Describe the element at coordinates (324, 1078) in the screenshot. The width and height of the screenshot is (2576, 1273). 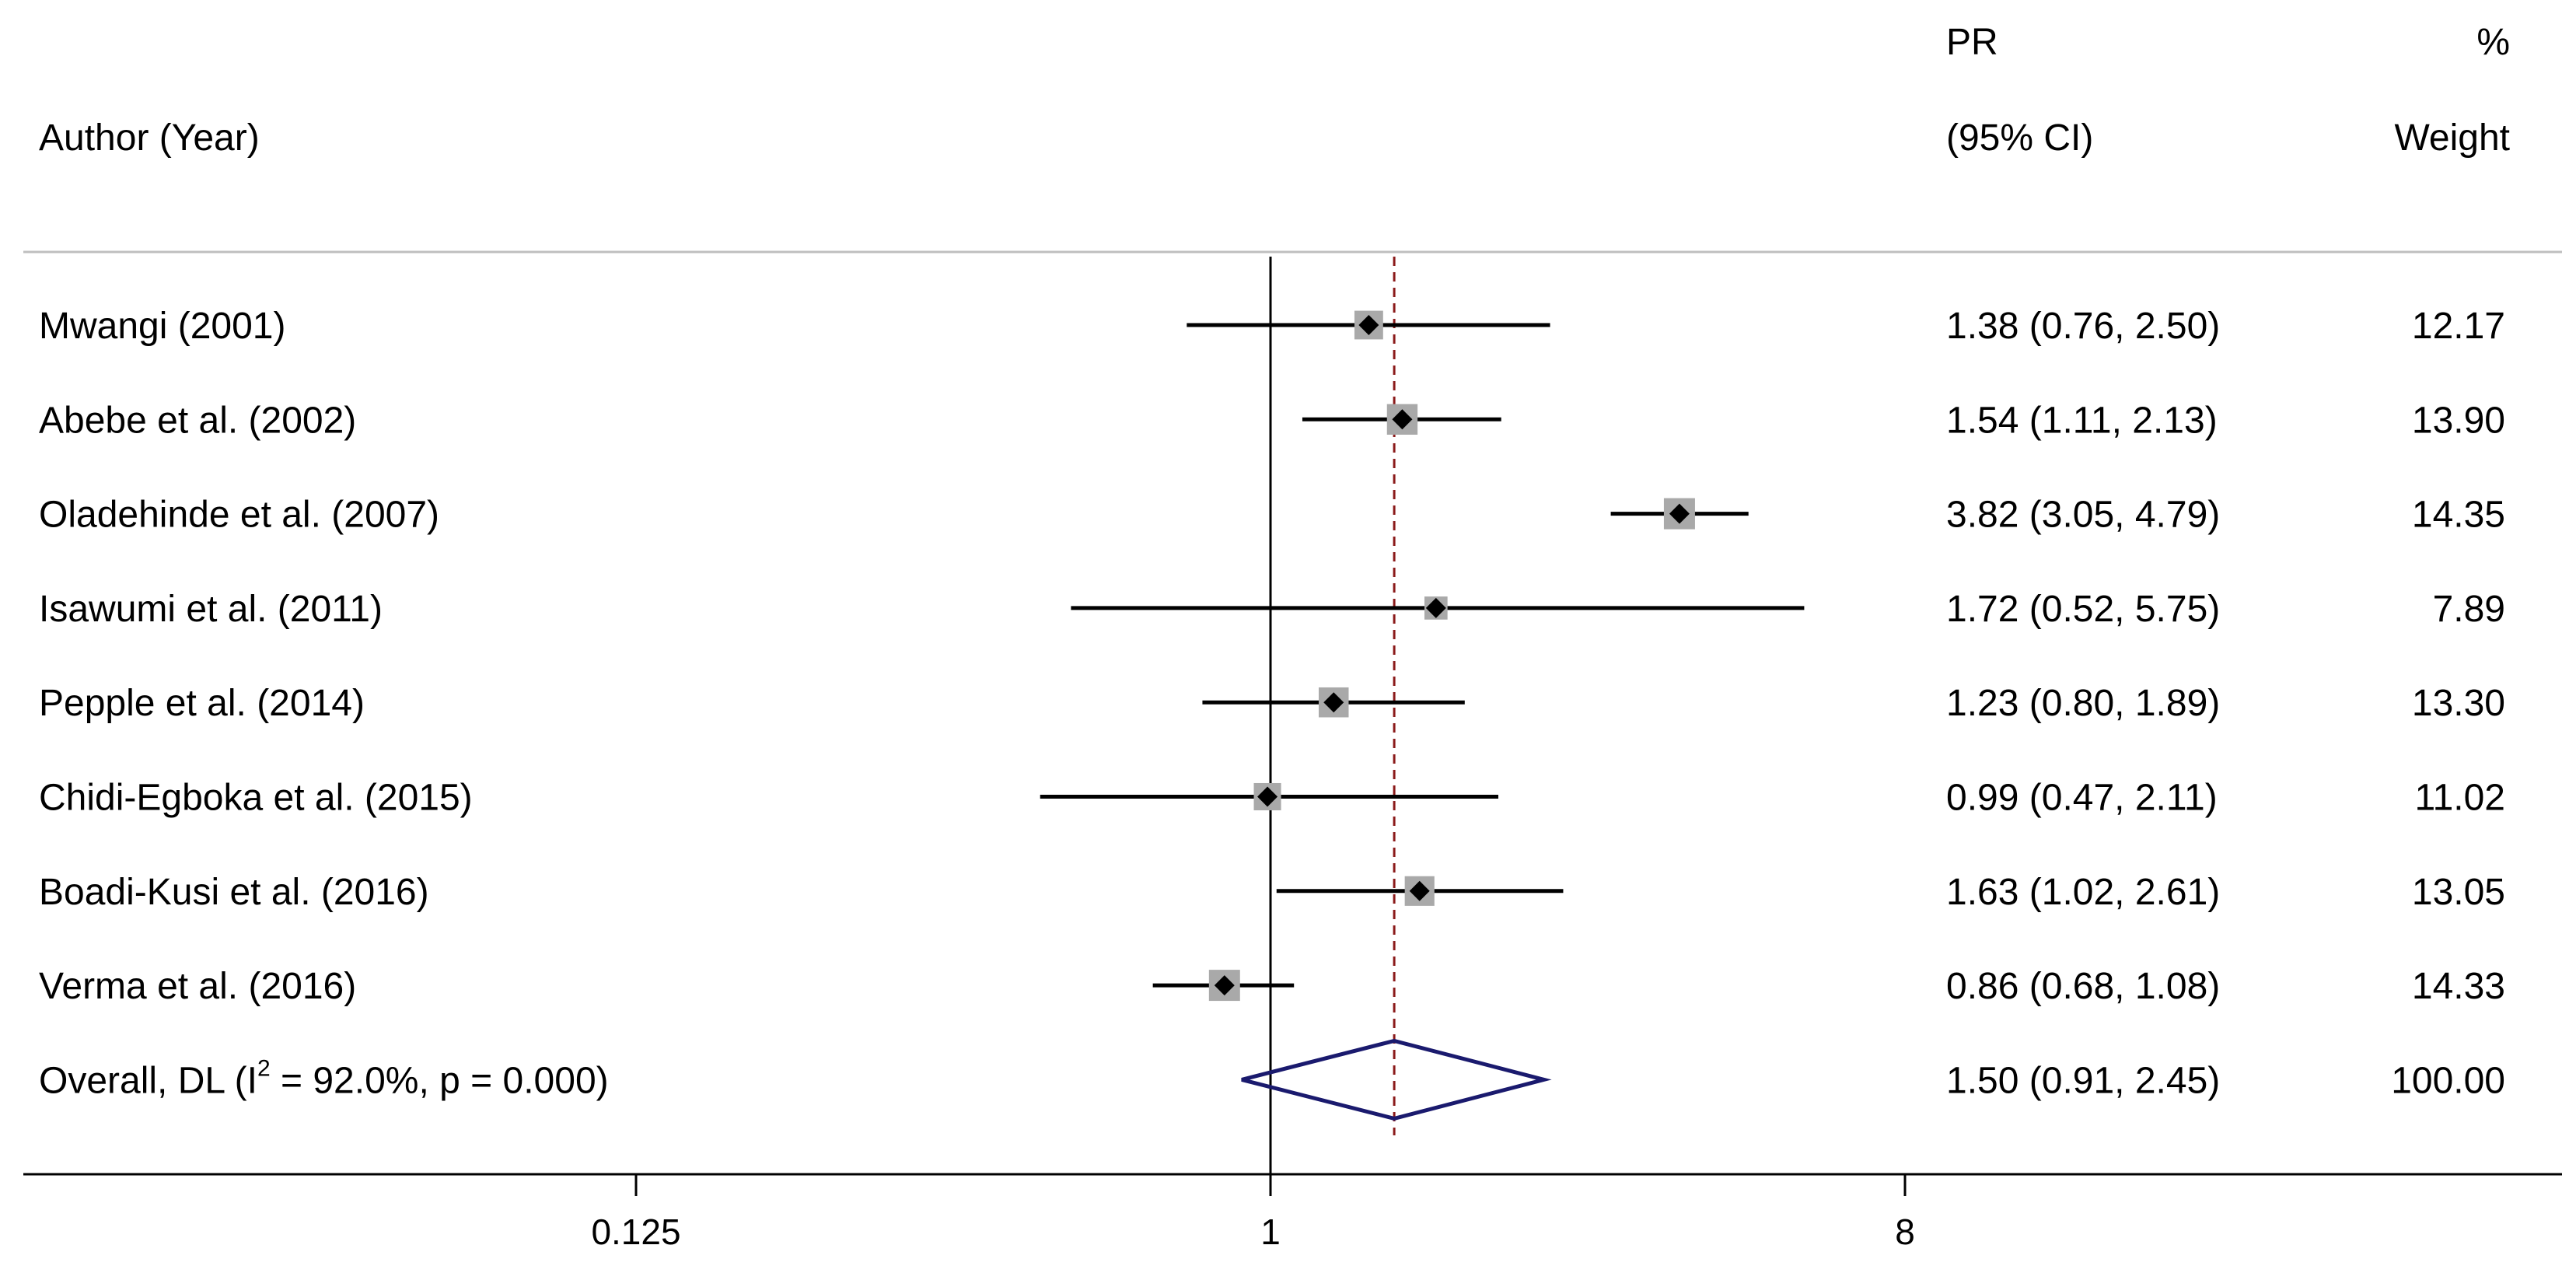
I see `overall-label: Overall, DL (I2 = 92.0%, p = 0.000)` at that location.